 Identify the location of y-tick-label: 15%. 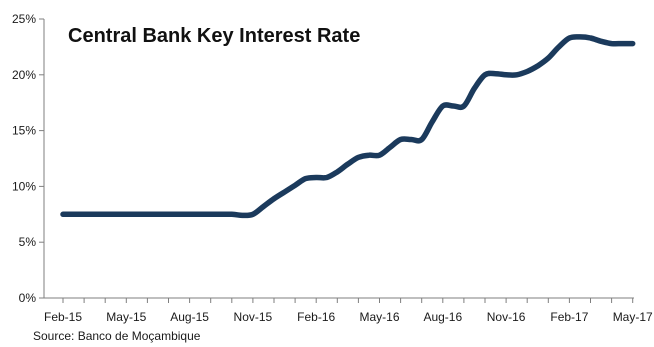
(24, 131).